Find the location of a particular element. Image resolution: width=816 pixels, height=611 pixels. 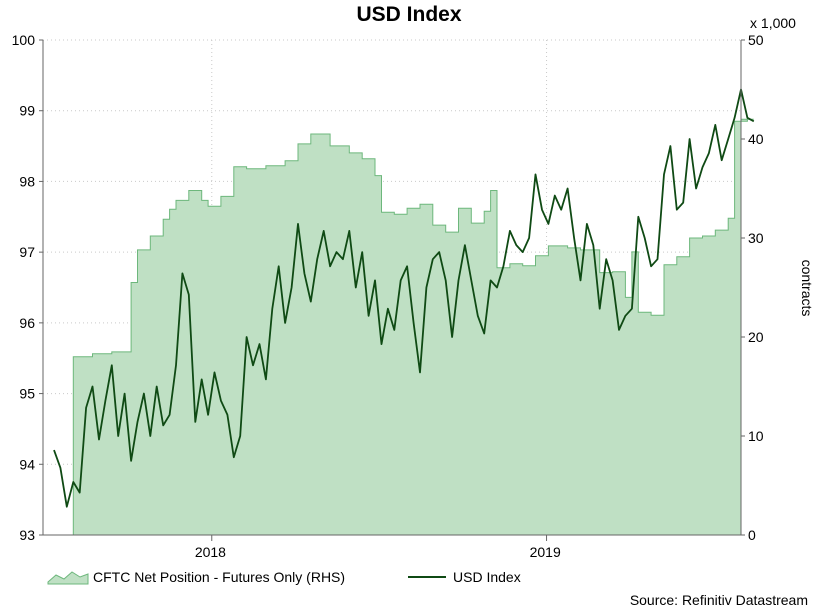

left-tick-label: 98 is located at coordinates (27, 181).